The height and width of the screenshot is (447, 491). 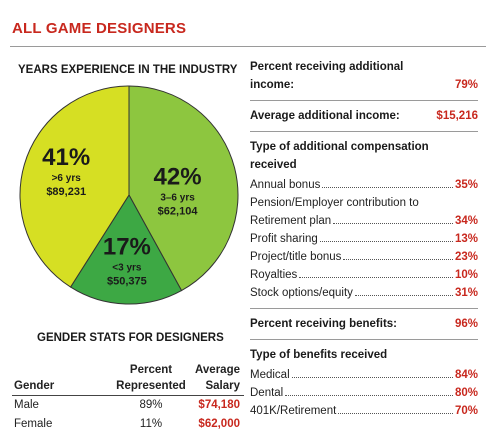 What do you see at coordinates (26, 405) in the screenshot?
I see `gender-cell: Male` at bounding box center [26, 405].